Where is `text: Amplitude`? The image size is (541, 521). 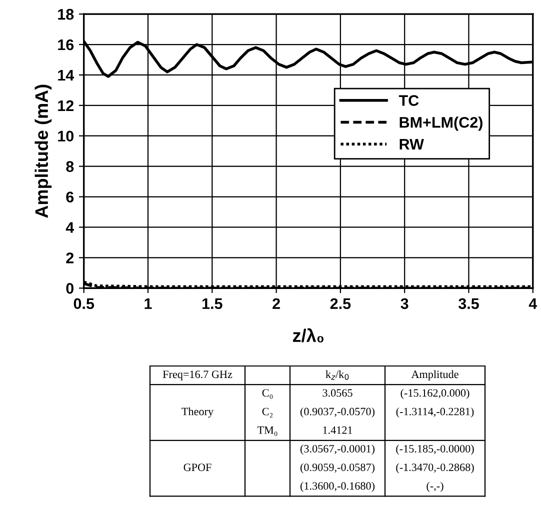 text: Amplitude is located at coordinates (434, 375).